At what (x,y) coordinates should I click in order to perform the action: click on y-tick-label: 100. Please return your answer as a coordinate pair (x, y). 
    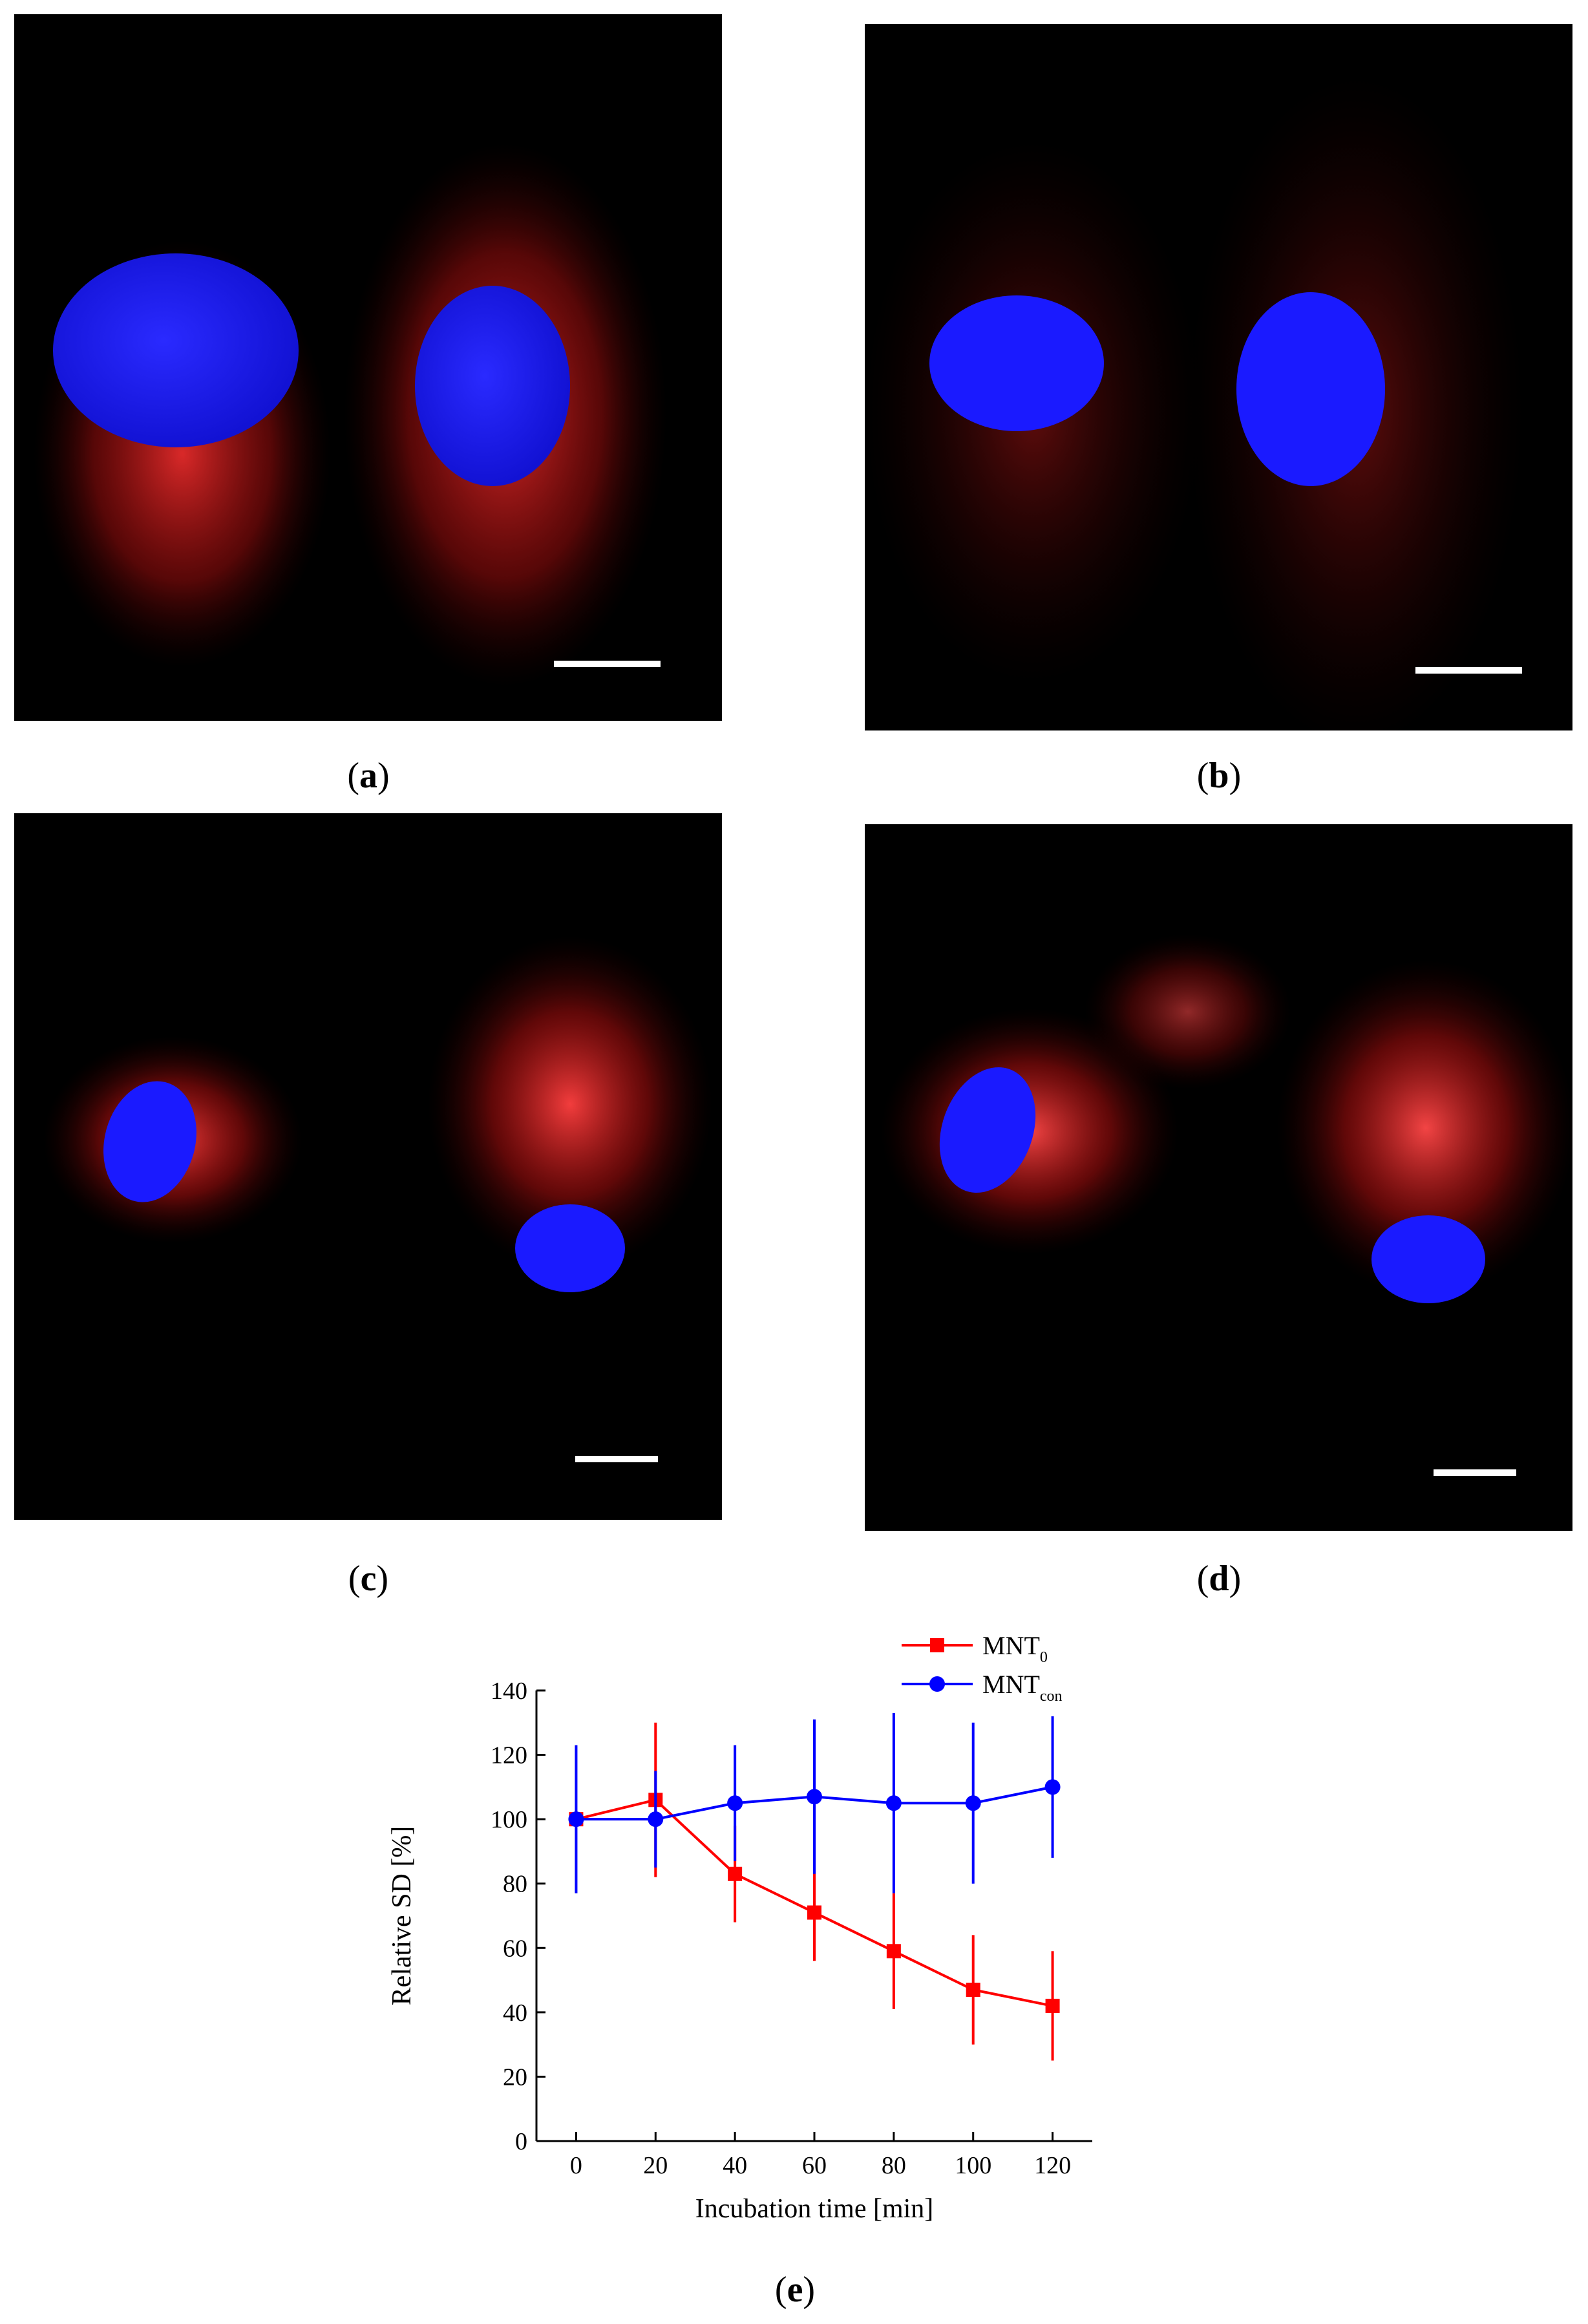
    Looking at the image, I should click on (509, 1819).